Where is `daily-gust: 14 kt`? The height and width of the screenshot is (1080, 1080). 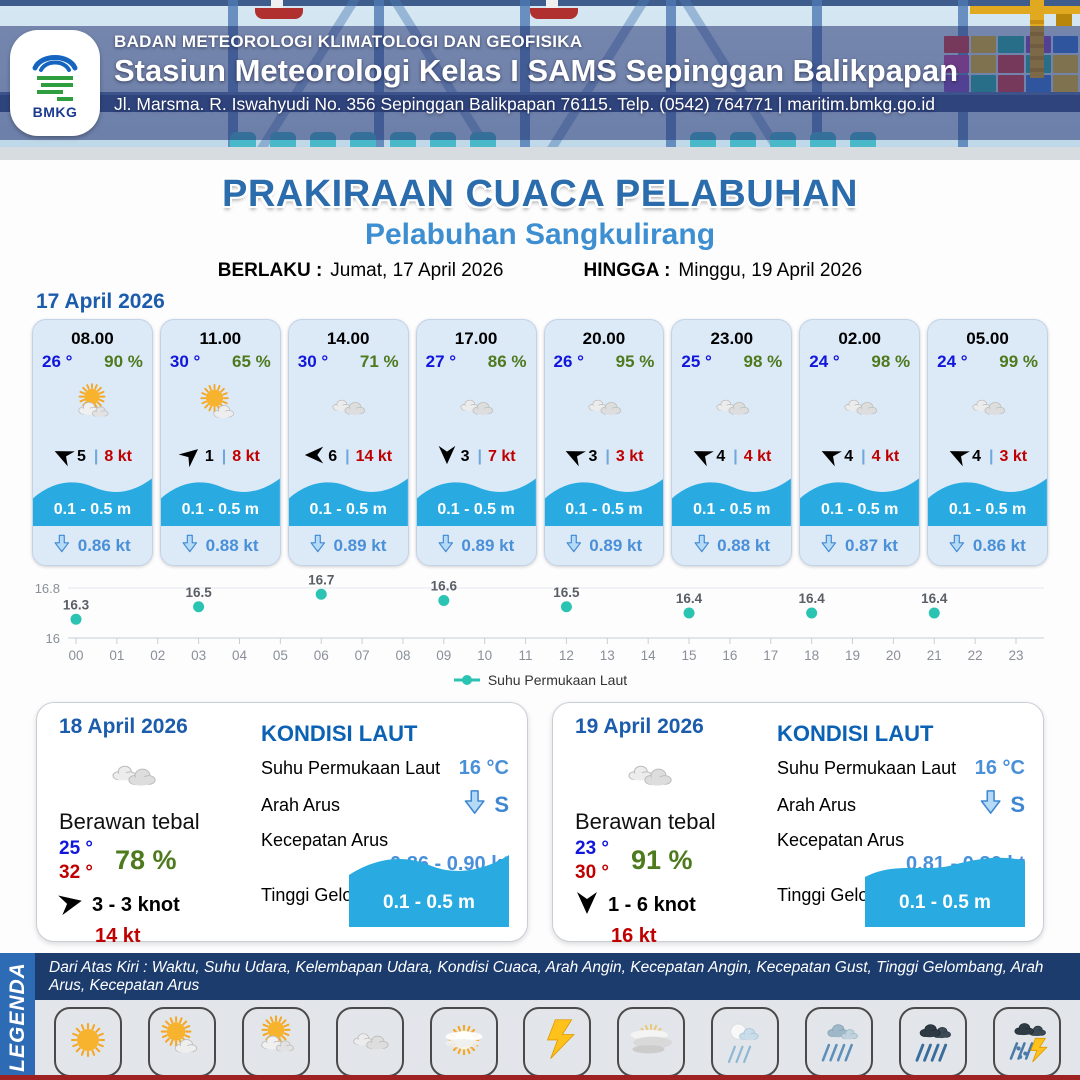 daily-gust: 14 kt is located at coordinates (118, 935).